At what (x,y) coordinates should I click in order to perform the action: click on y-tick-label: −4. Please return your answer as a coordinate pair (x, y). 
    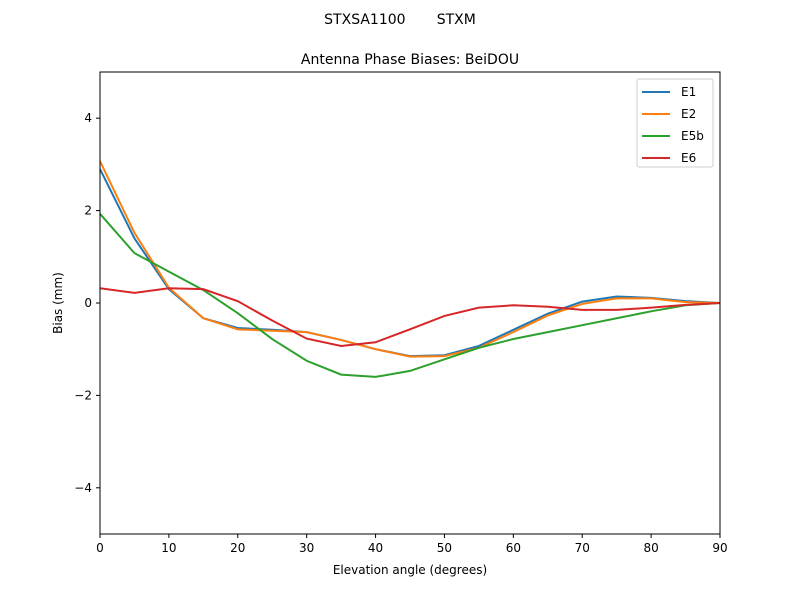
    Looking at the image, I should click on (83, 488).